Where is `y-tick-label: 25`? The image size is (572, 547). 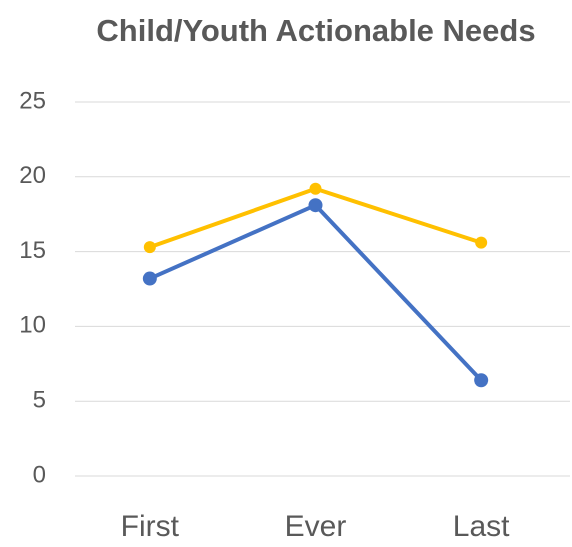
y-tick-label: 25 is located at coordinates (32, 100).